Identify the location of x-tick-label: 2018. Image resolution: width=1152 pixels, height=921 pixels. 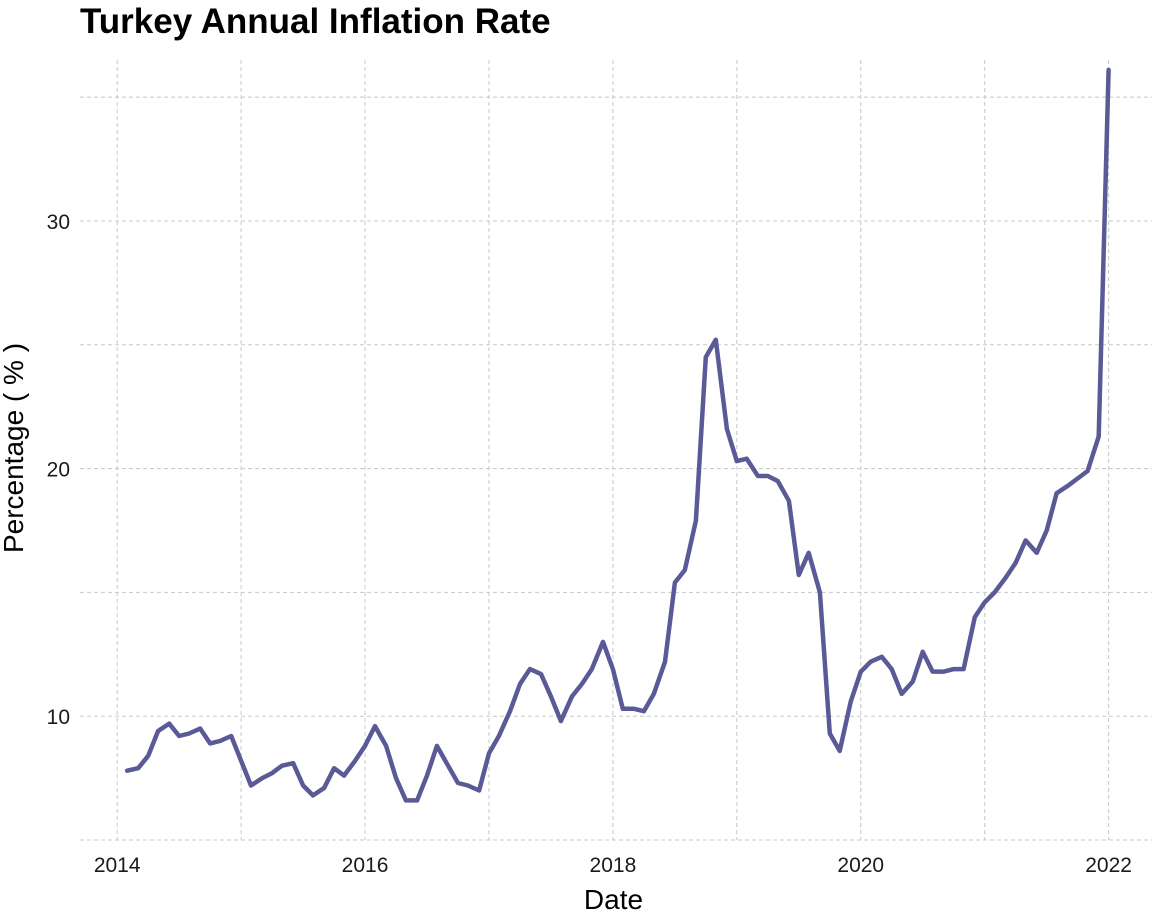
(613, 865).